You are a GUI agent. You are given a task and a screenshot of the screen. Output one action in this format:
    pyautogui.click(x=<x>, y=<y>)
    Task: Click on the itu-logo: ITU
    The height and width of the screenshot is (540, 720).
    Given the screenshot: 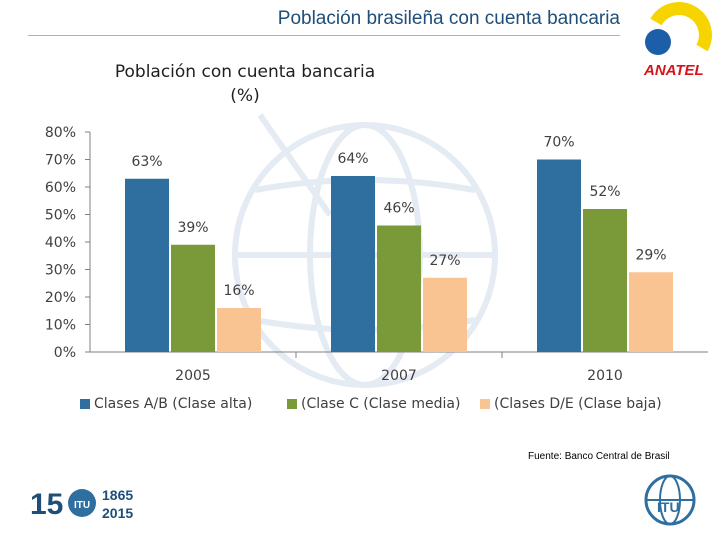 What is the action you would take?
    pyautogui.click(x=670, y=500)
    